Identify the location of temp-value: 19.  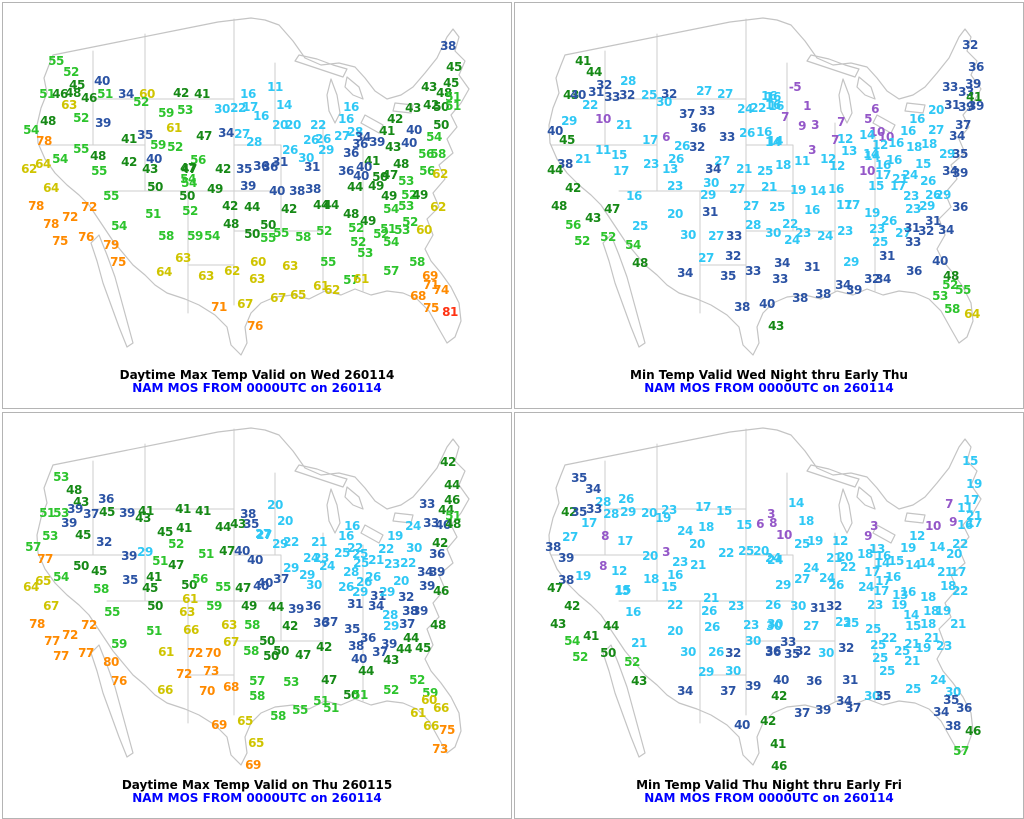
(974, 484).